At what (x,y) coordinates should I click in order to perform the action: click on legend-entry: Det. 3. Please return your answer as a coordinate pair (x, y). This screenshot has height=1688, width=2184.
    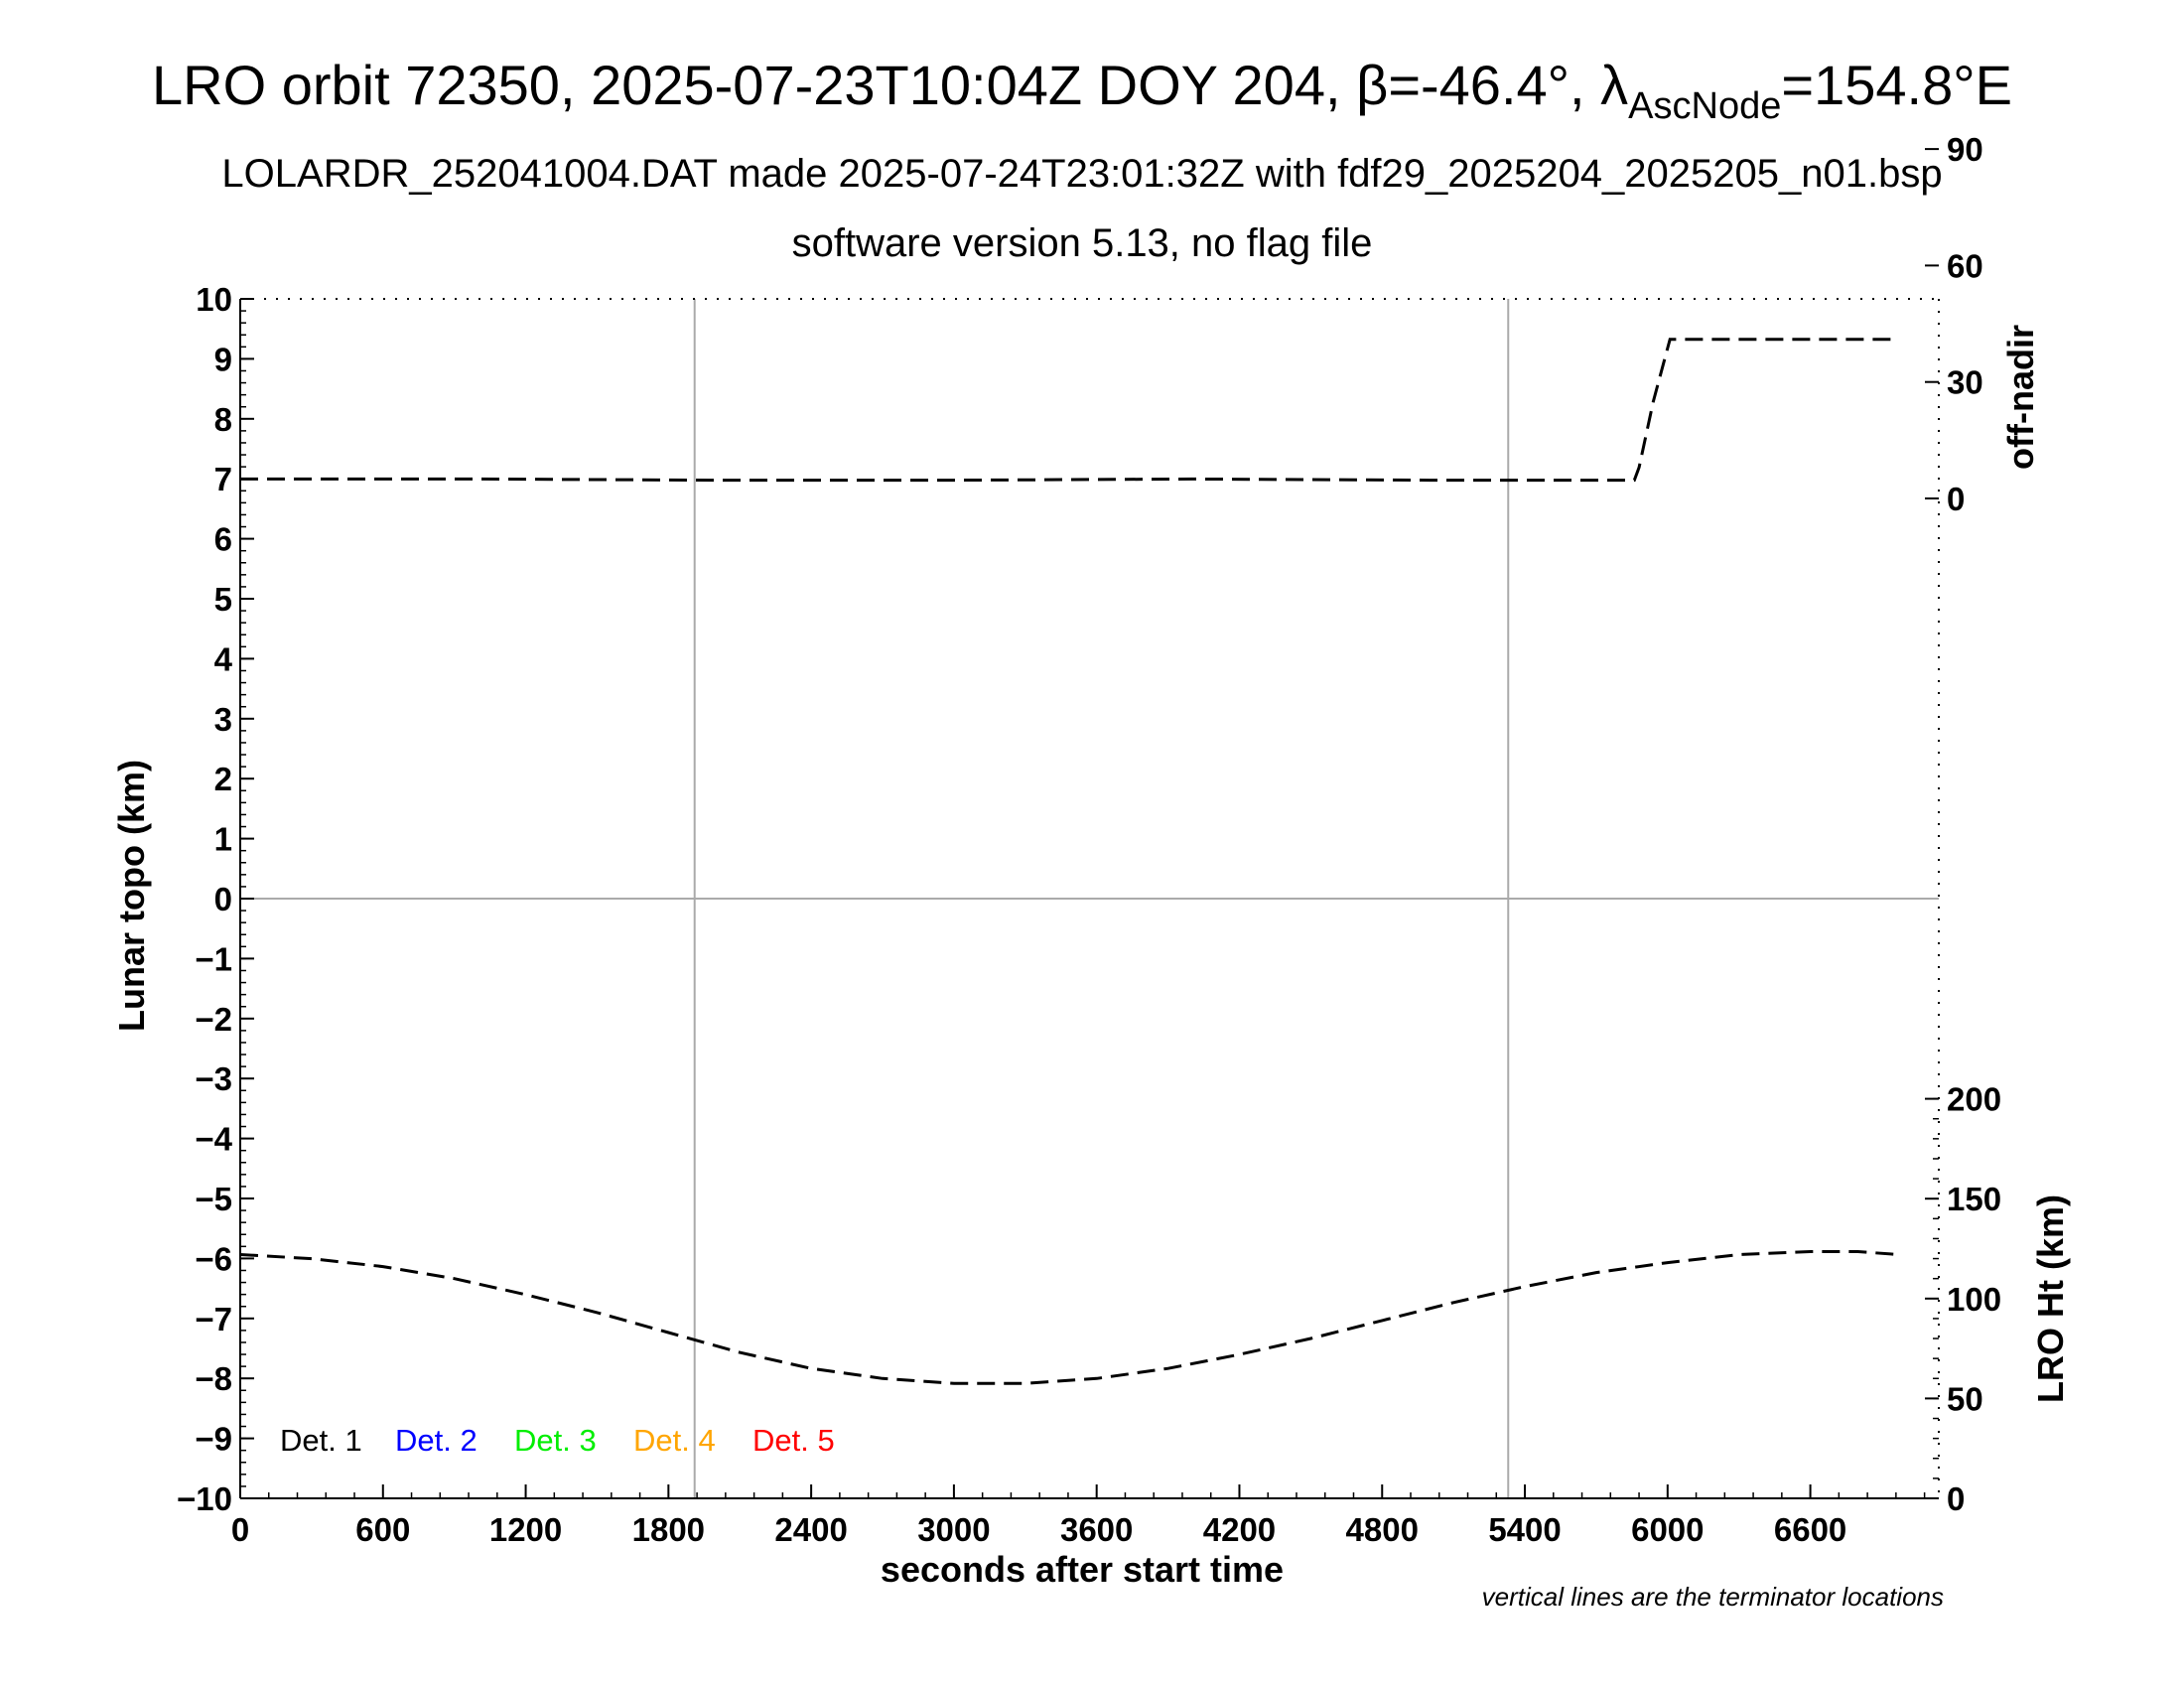
    Looking at the image, I should click on (555, 1440).